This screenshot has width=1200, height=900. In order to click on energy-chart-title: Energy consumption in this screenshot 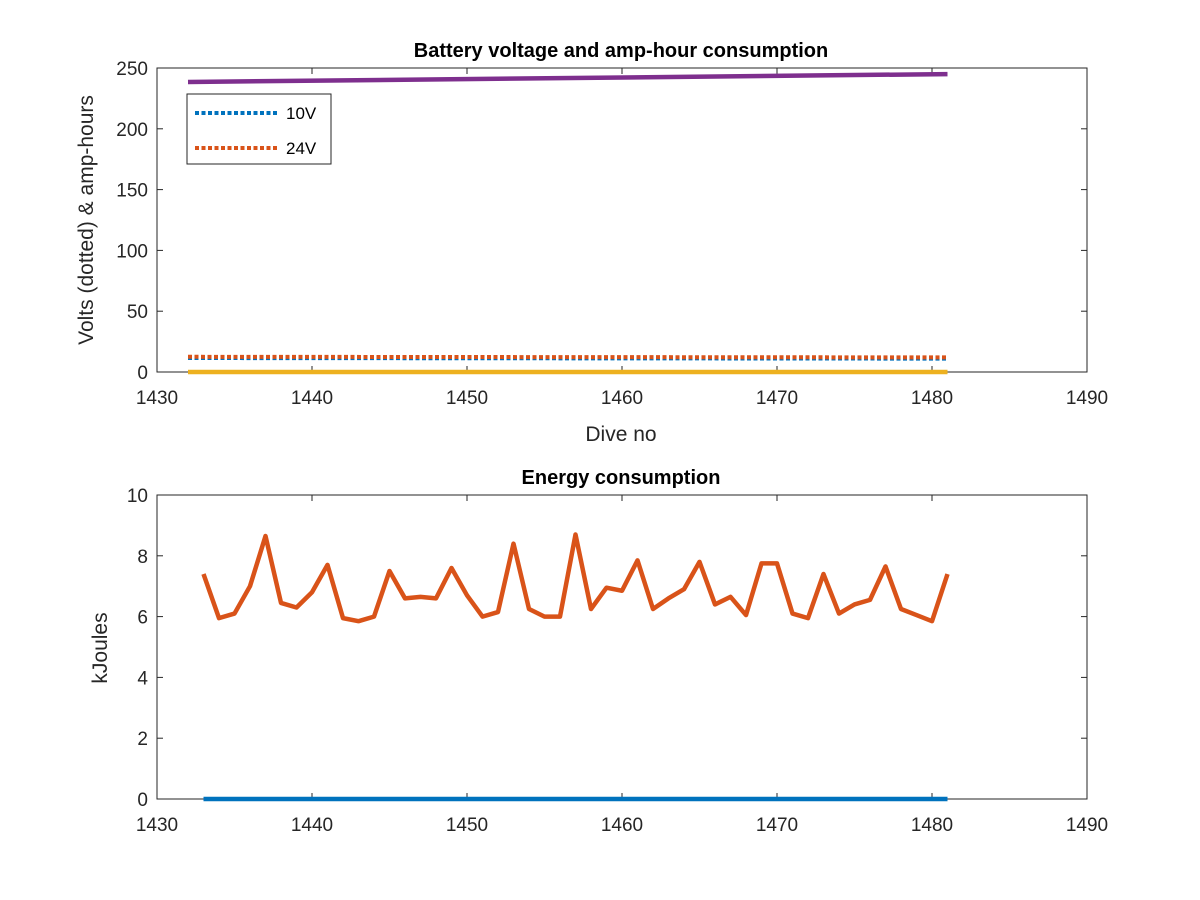, I will do `click(621, 478)`.